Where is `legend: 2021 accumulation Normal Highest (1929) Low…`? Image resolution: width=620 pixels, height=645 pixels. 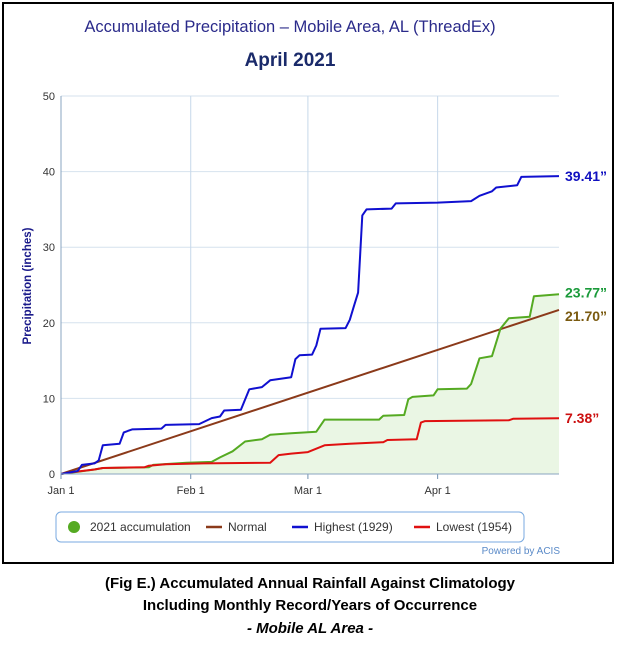 legend: 2021 accumulation Normal Highest (1929) Low… is located at coordinates (290, 527).